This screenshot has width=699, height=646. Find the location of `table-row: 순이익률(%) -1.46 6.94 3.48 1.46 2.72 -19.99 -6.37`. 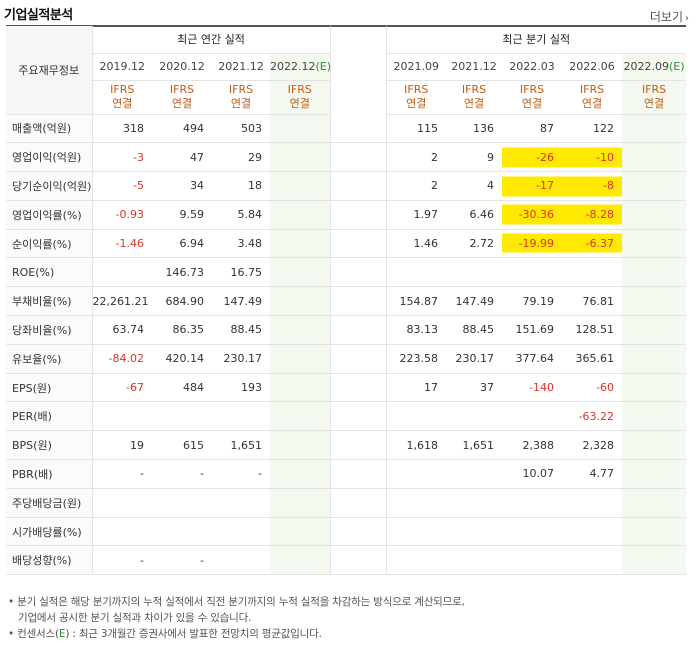

table-row: 순이익률(%) -1.46 6.94 3.48 1.46 2.72 -19.99 -6.37 is located at coordinates (346, 244).